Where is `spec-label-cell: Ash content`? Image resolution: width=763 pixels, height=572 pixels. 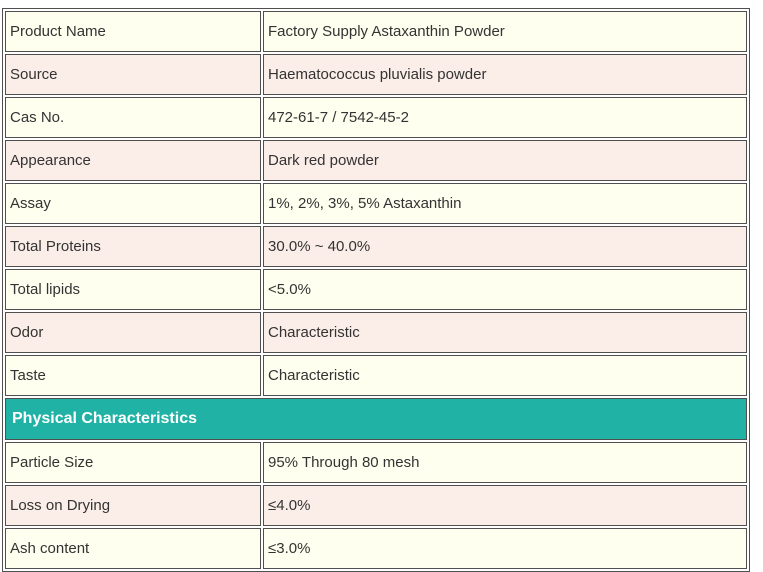
spec-label-cell: Ash content is located at coordinates (133, 548).